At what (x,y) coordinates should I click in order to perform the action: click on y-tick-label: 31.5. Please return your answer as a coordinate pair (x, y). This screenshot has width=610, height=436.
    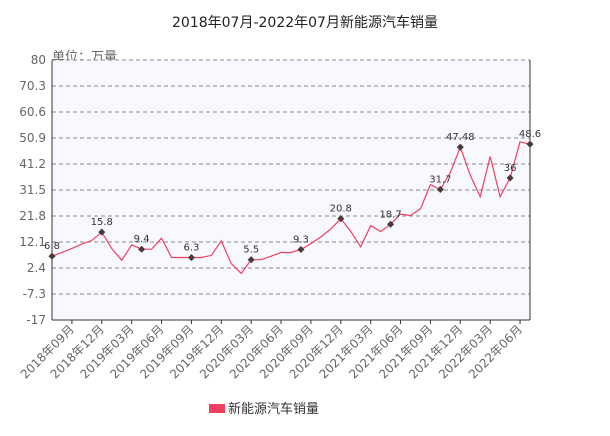
    Looking at the image, I should click on (32, 190).